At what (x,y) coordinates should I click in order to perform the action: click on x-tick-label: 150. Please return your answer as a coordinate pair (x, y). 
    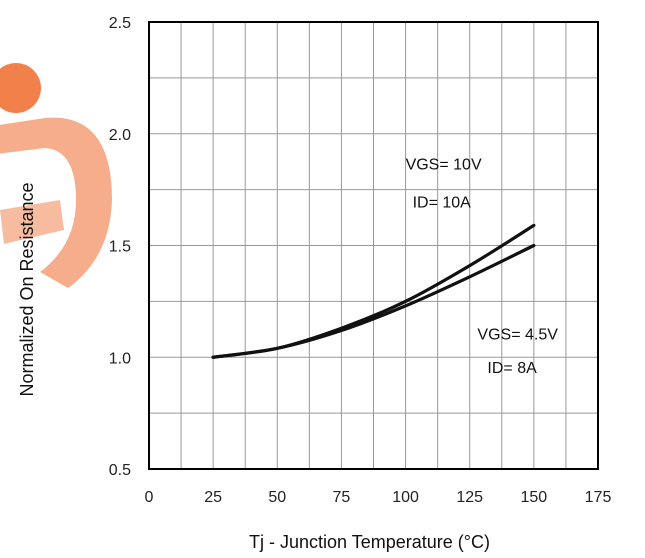
    Looking at the image, I should click on (534, 497).